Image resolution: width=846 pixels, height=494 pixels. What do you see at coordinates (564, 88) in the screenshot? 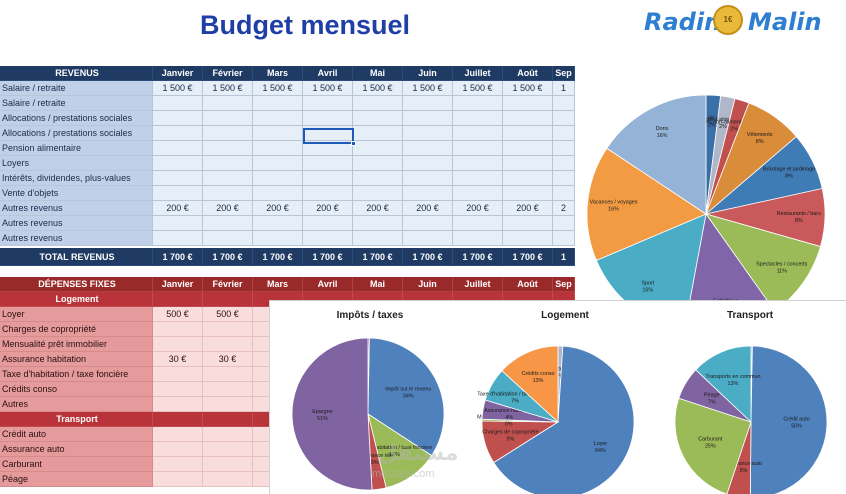
I see `cell: 1` at bounding box center [564, 88].